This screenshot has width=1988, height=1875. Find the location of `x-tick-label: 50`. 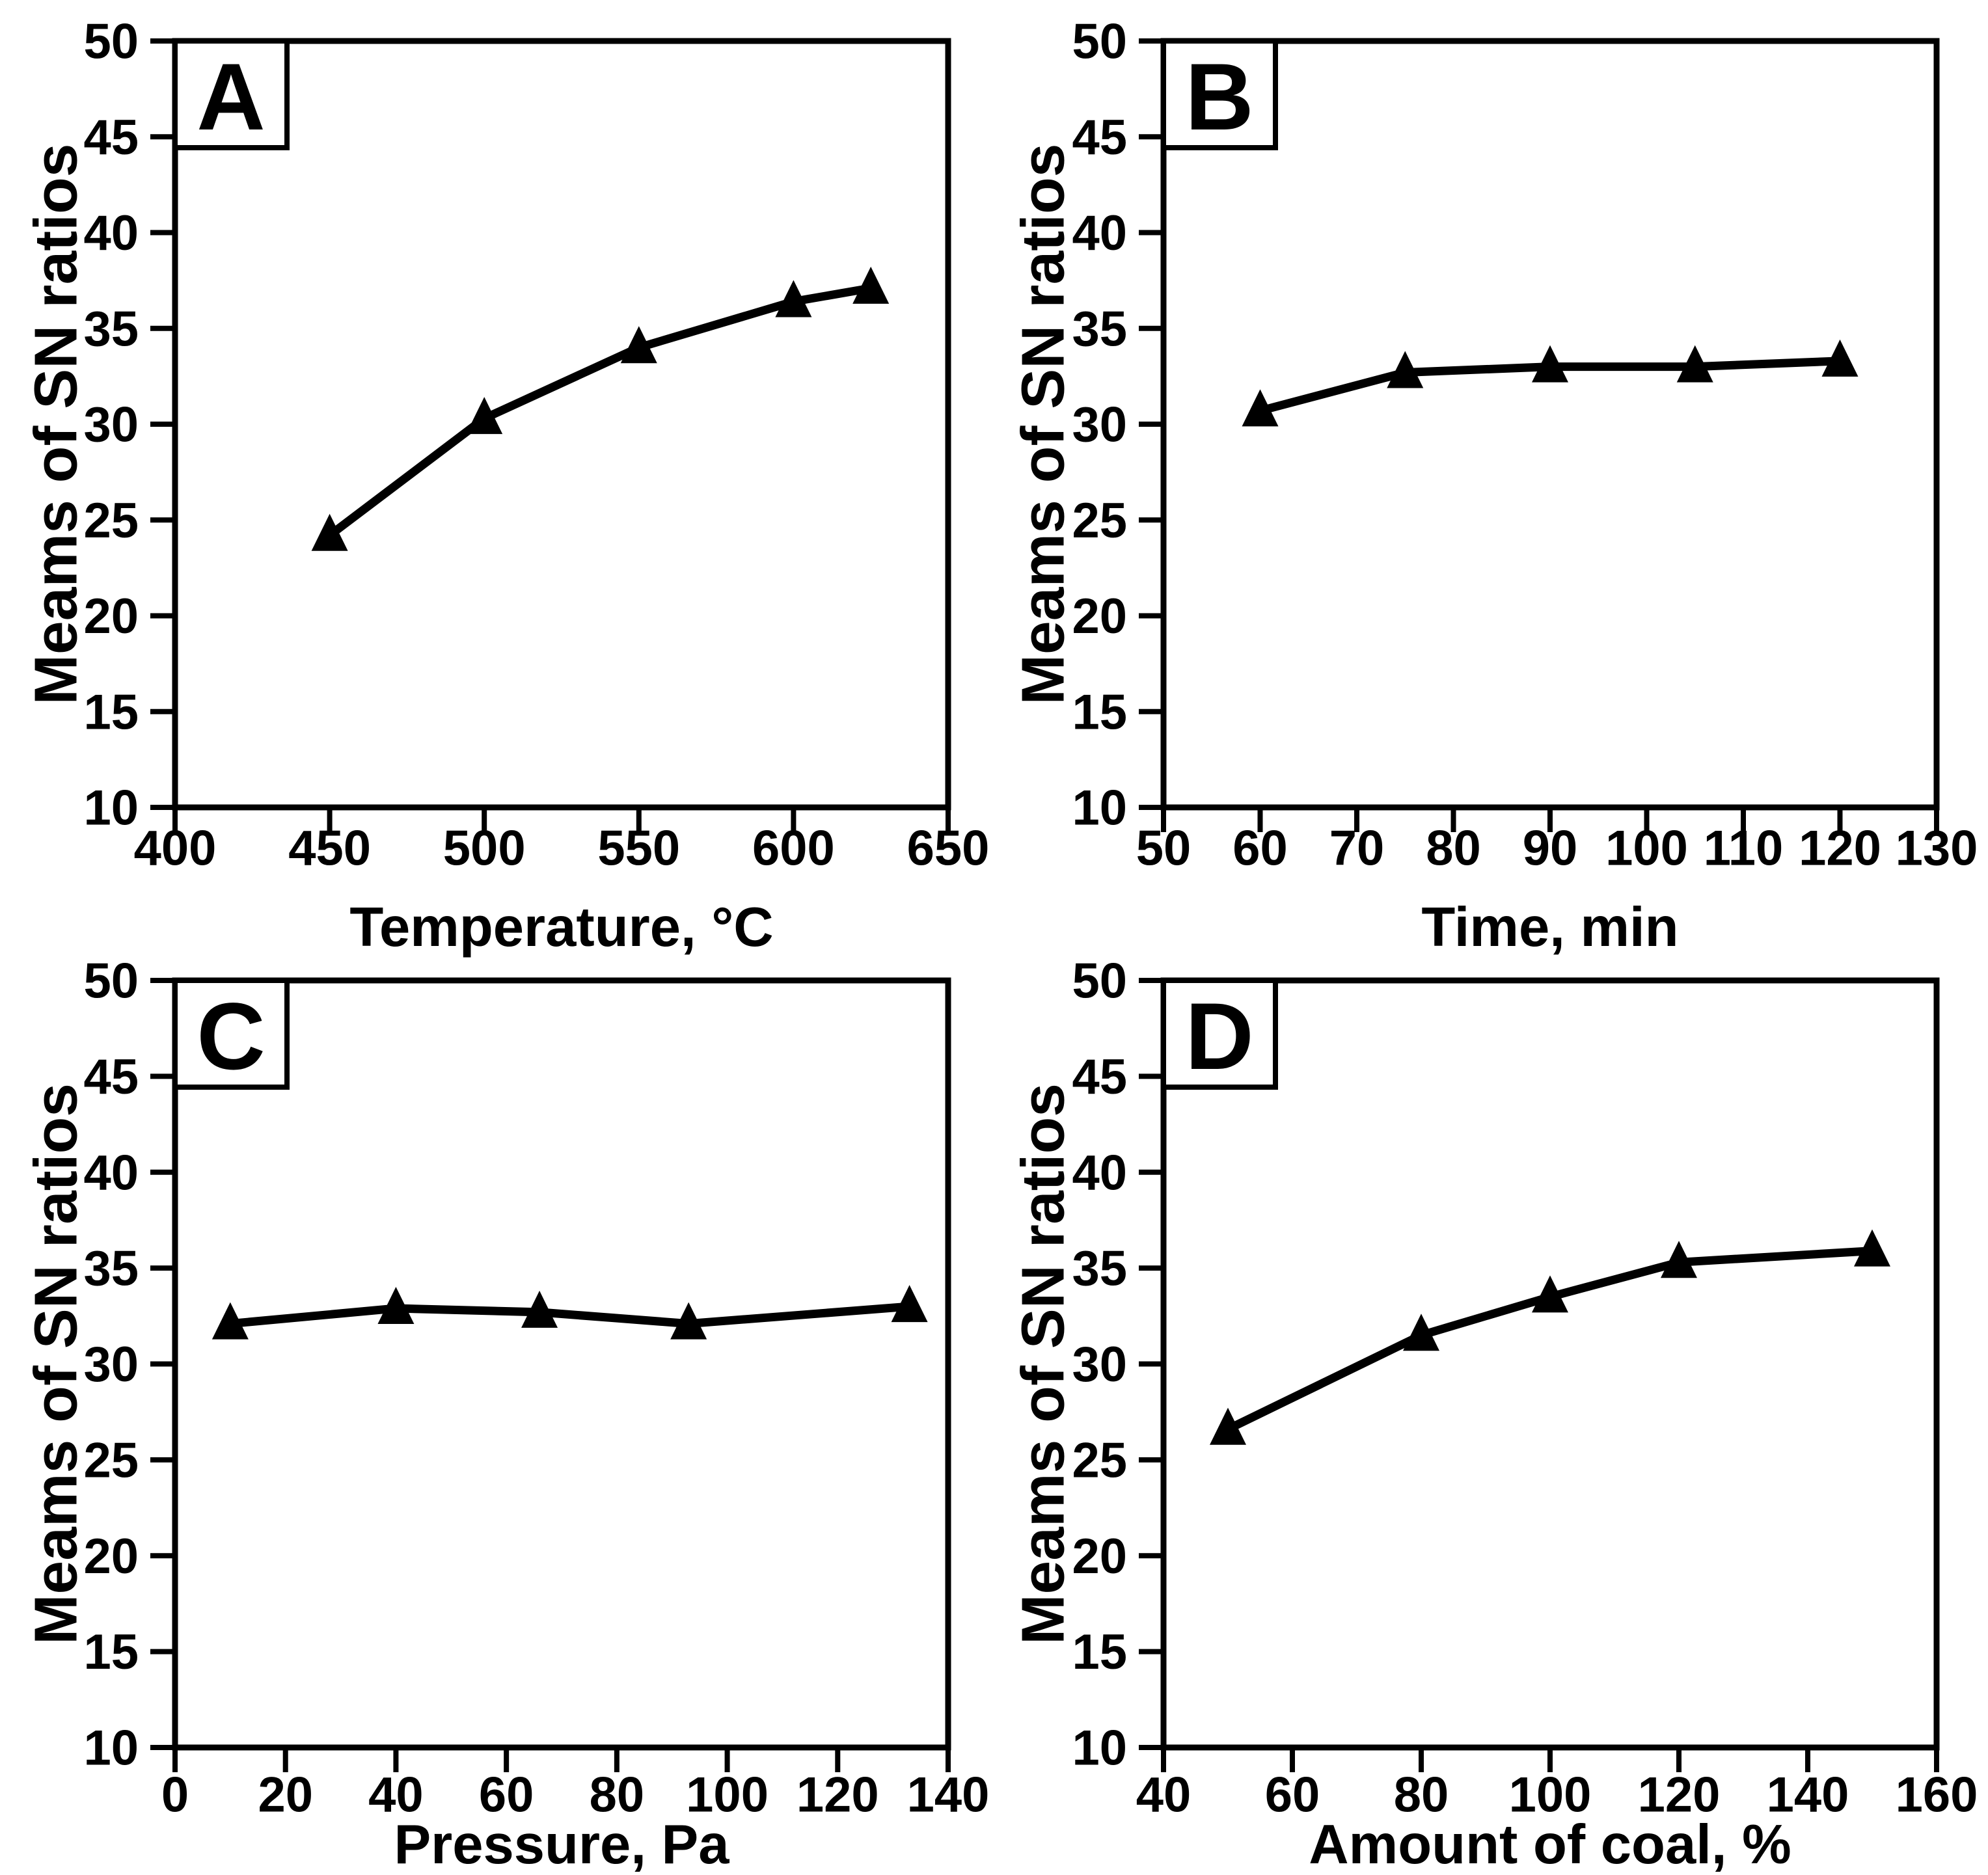

x-tick-label: 50 is located at coordinates (1163, 848).